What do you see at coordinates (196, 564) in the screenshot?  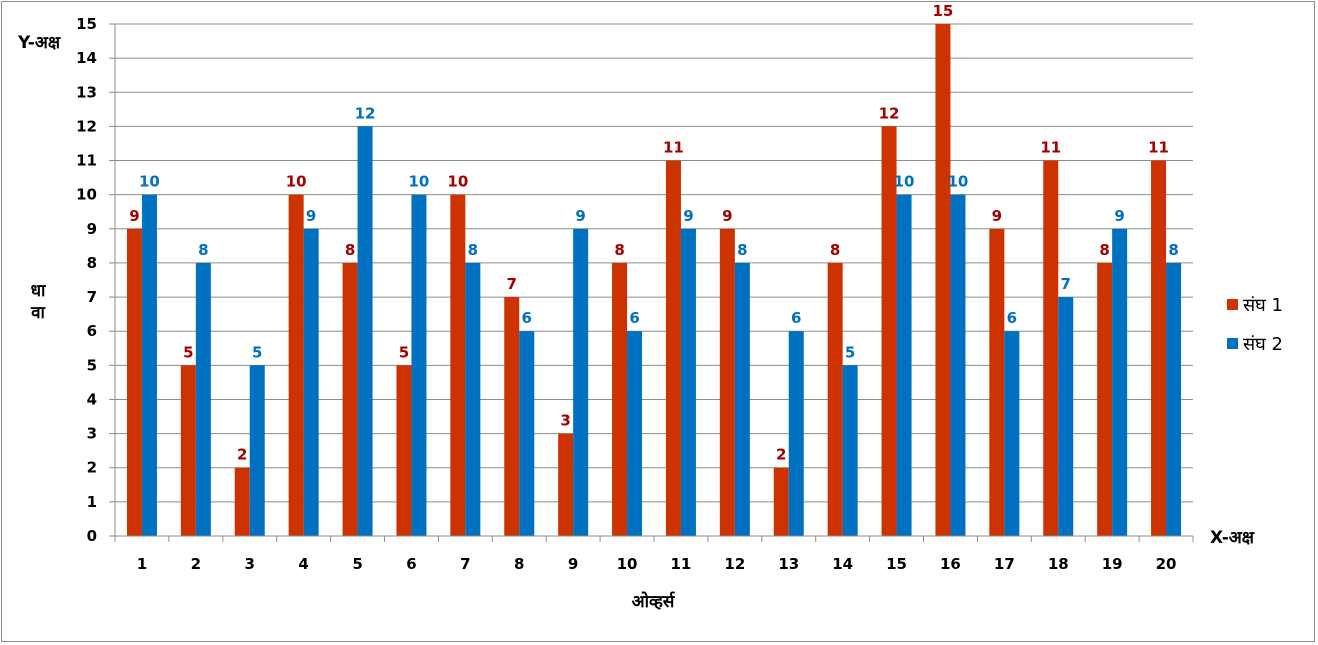 I see `x-tick-label: 2` at bounding box center [196, 564].